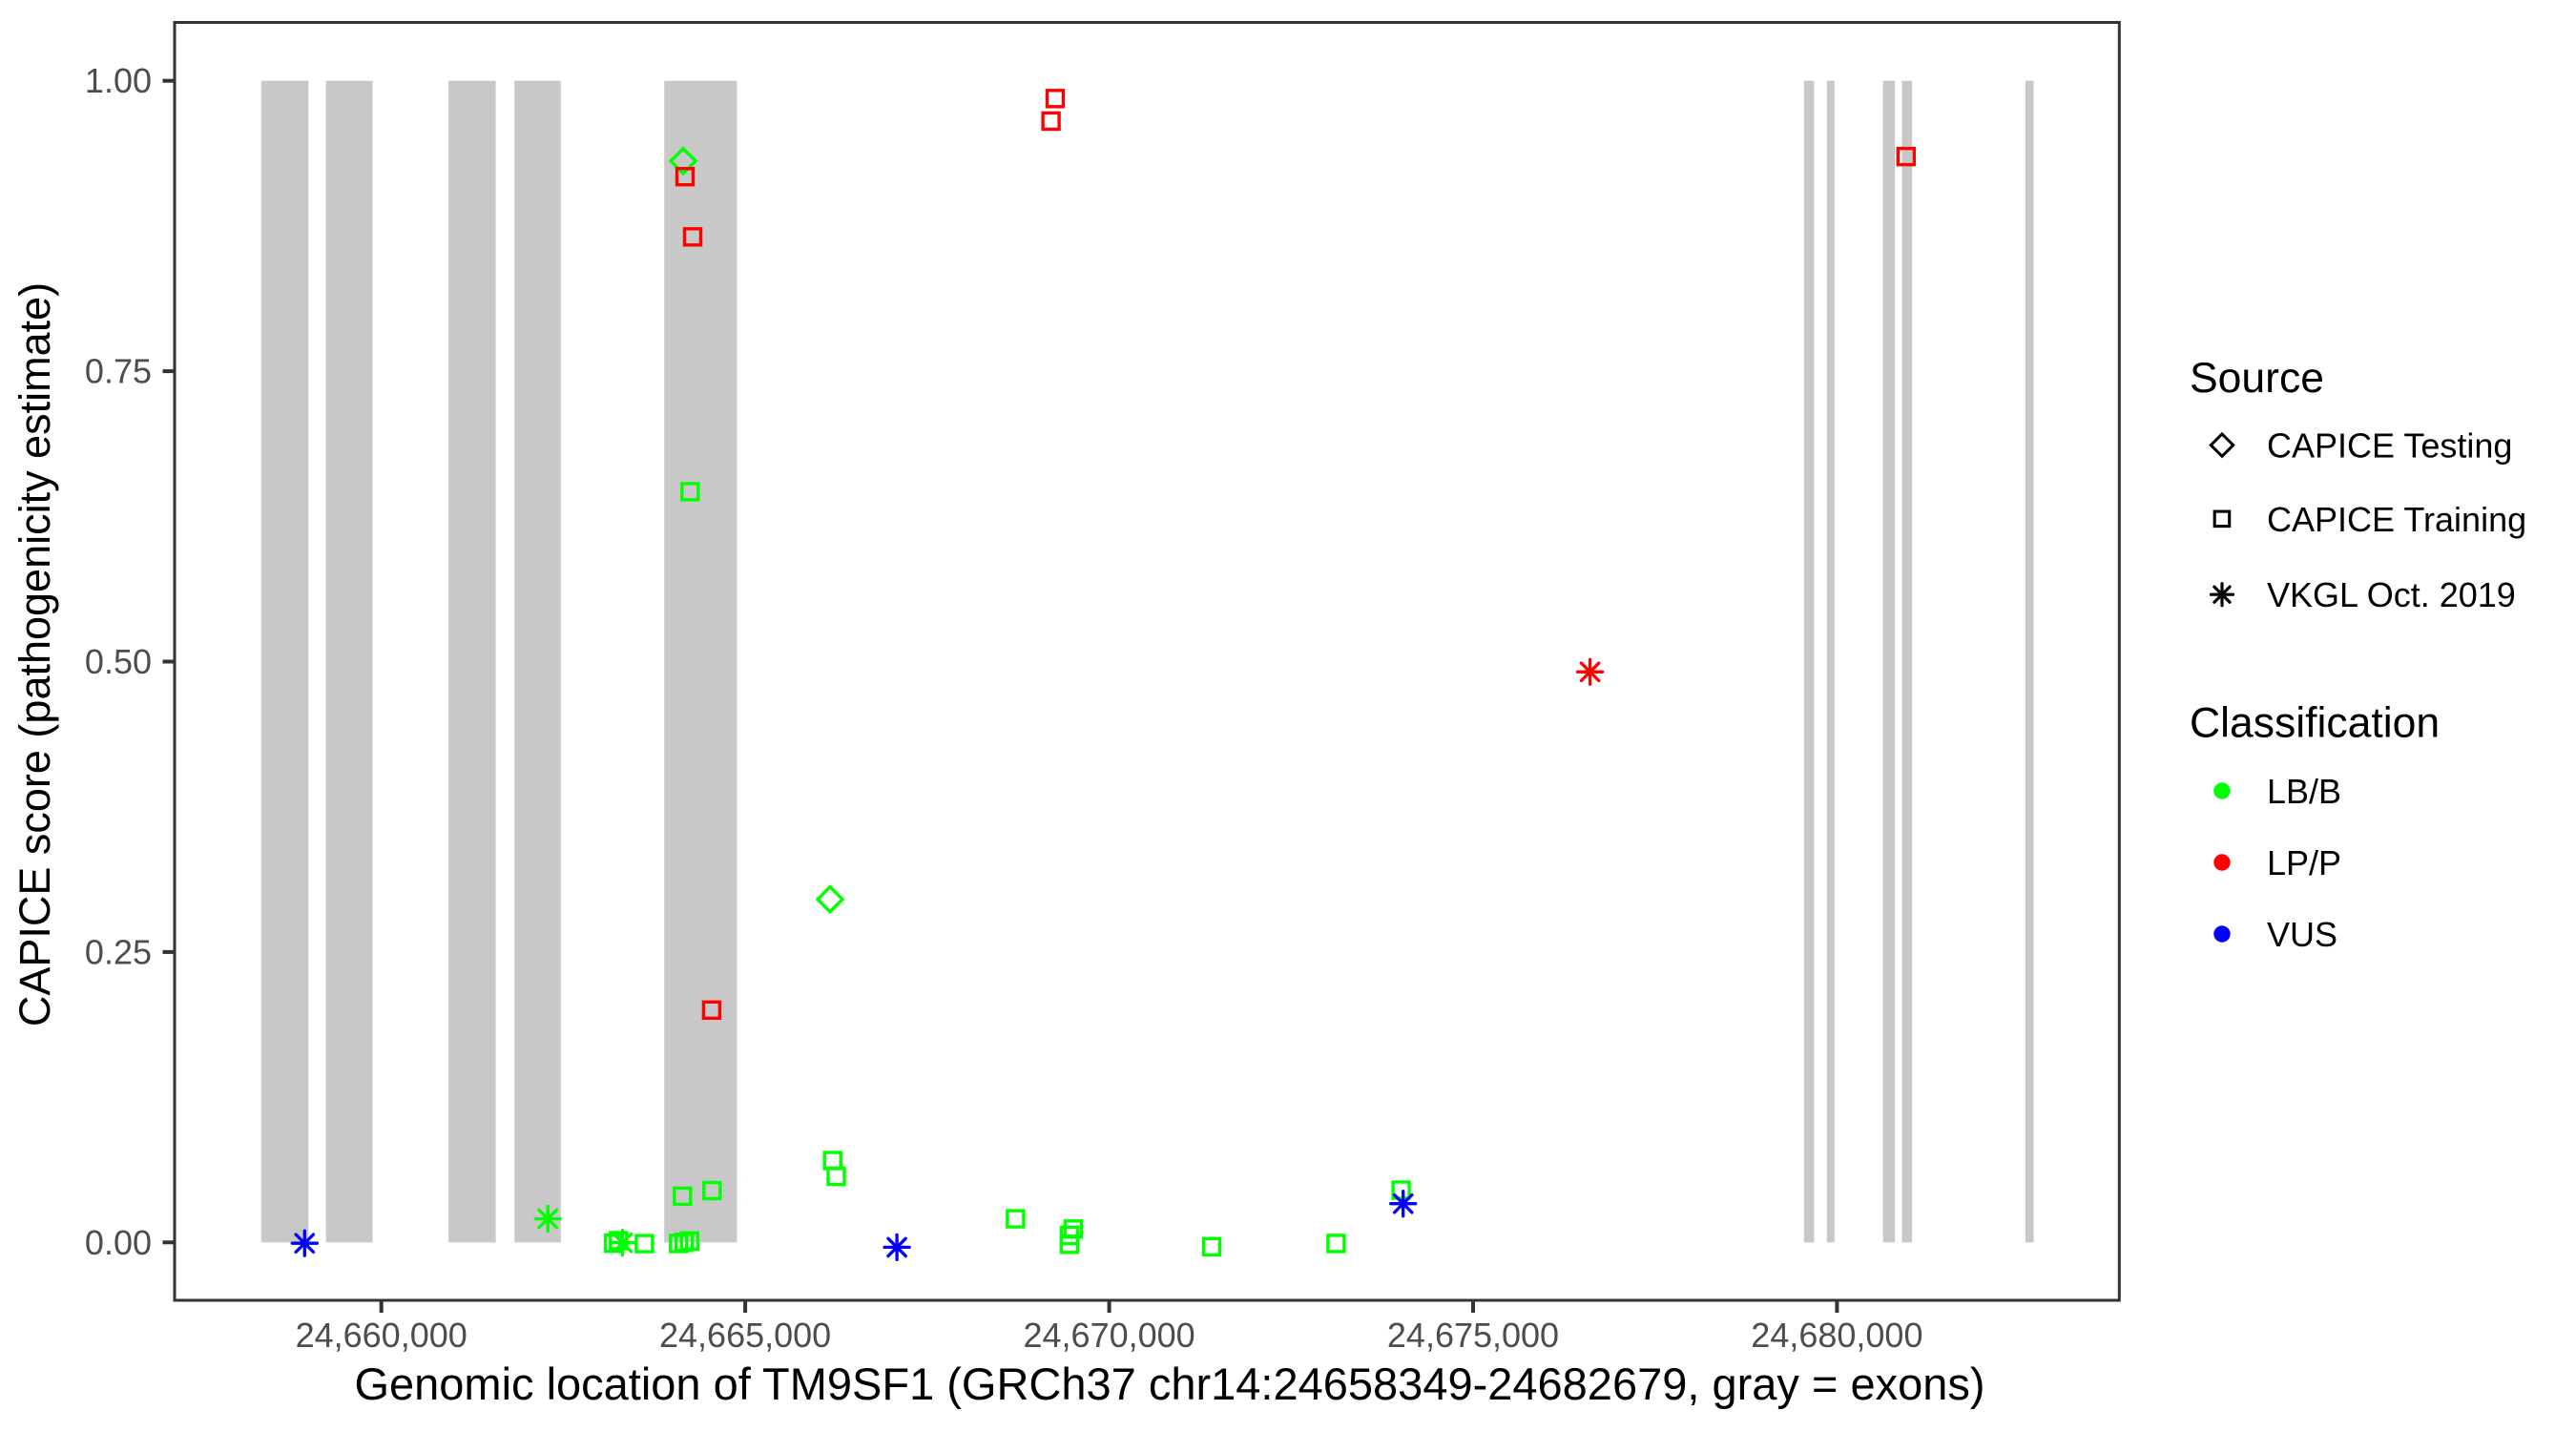  Describe the element at coordinates (2391, 594) in the screenshot. I see `svg-text: VKGL Oct. 2019` at that location.